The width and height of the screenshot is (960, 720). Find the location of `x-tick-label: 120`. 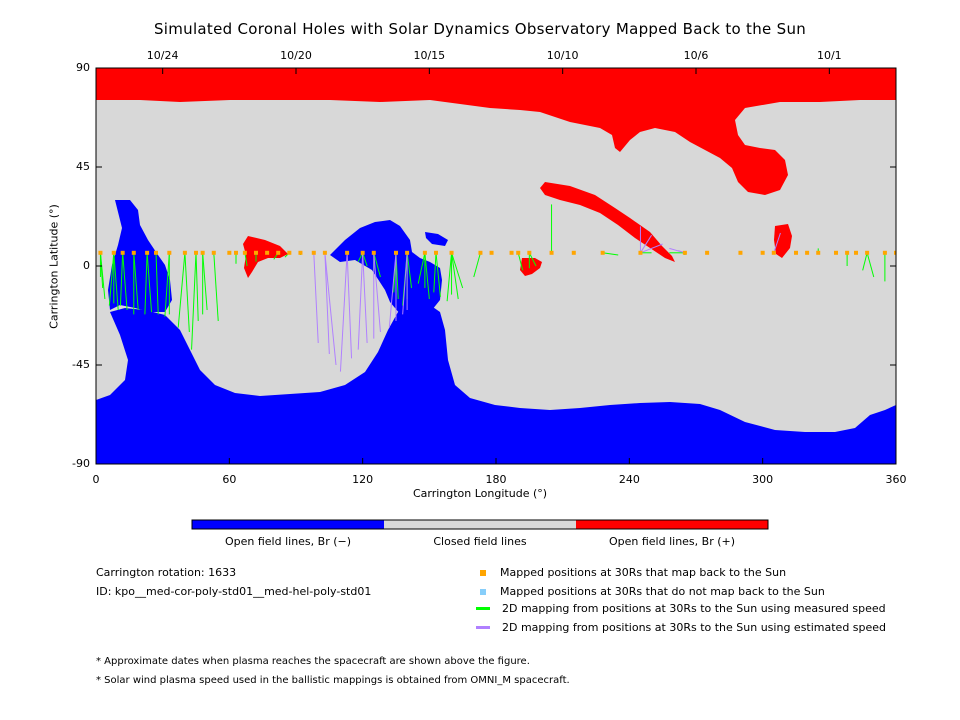

x-tick-label: 120 is located at coordinates (363, 479).